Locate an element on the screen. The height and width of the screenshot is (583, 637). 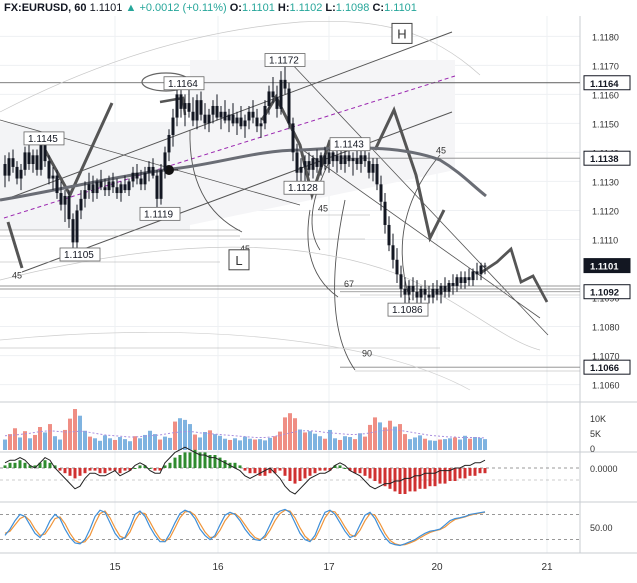
marker-box is located at coordinates (239, 260).